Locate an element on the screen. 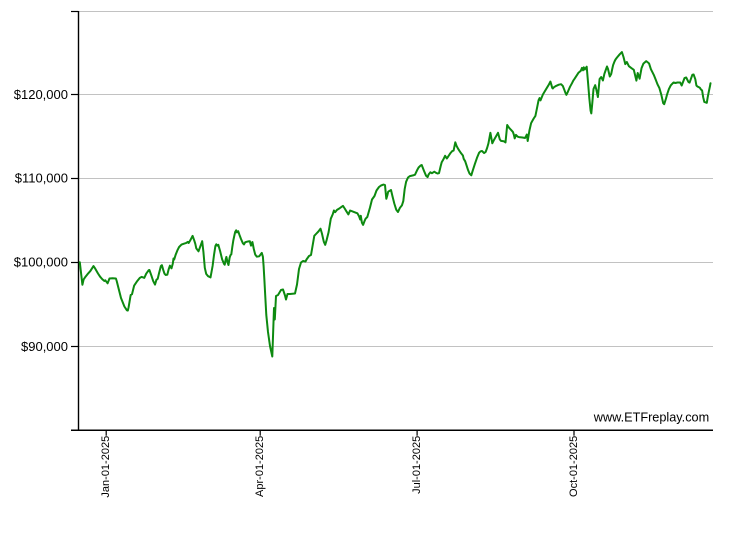  svg-text: $100,000 is located at coordinates (41, 262).